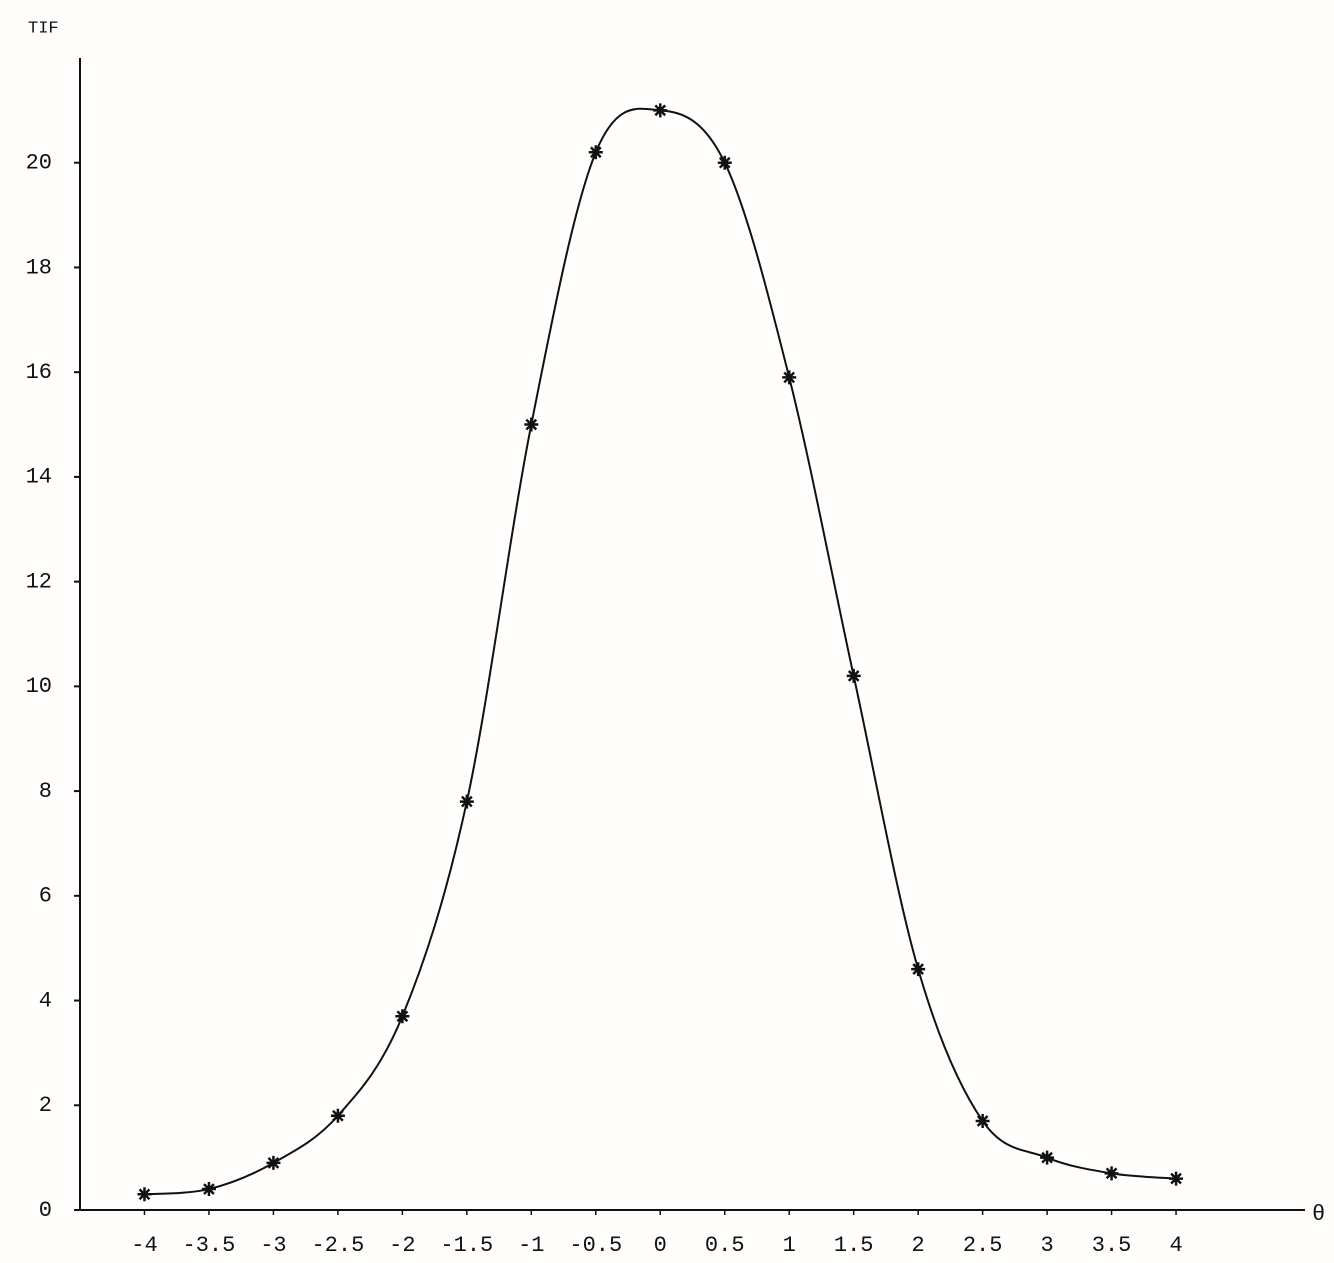 This screenshot has width=1334, height=1263. I want to click on y-tick-label: 0, so click(45, 1210).